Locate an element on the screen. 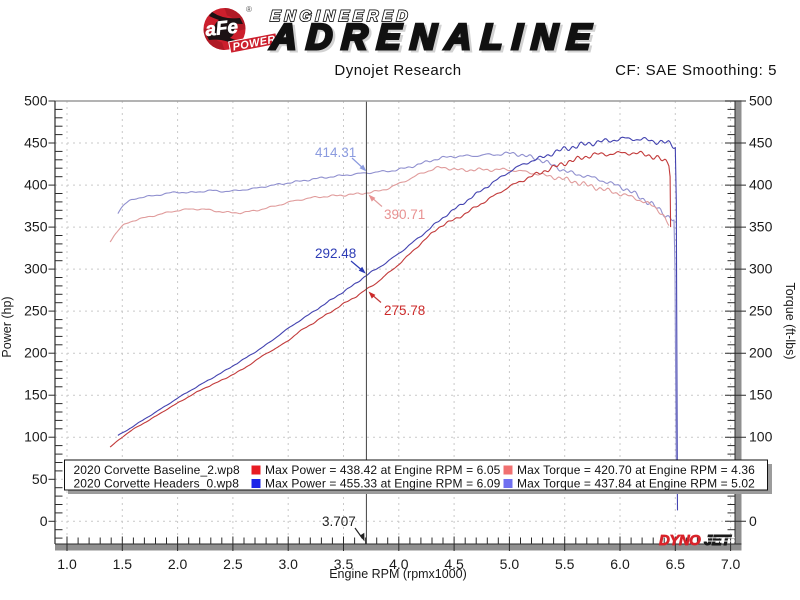  svg-text: 1.5 is located at coordinates (123, 564).